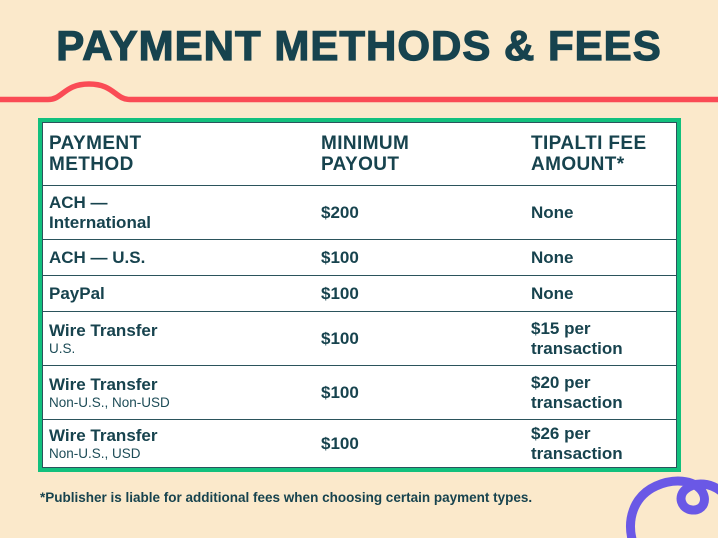  I want to click on method-cell: ACH — U.S., so click(97, 257).